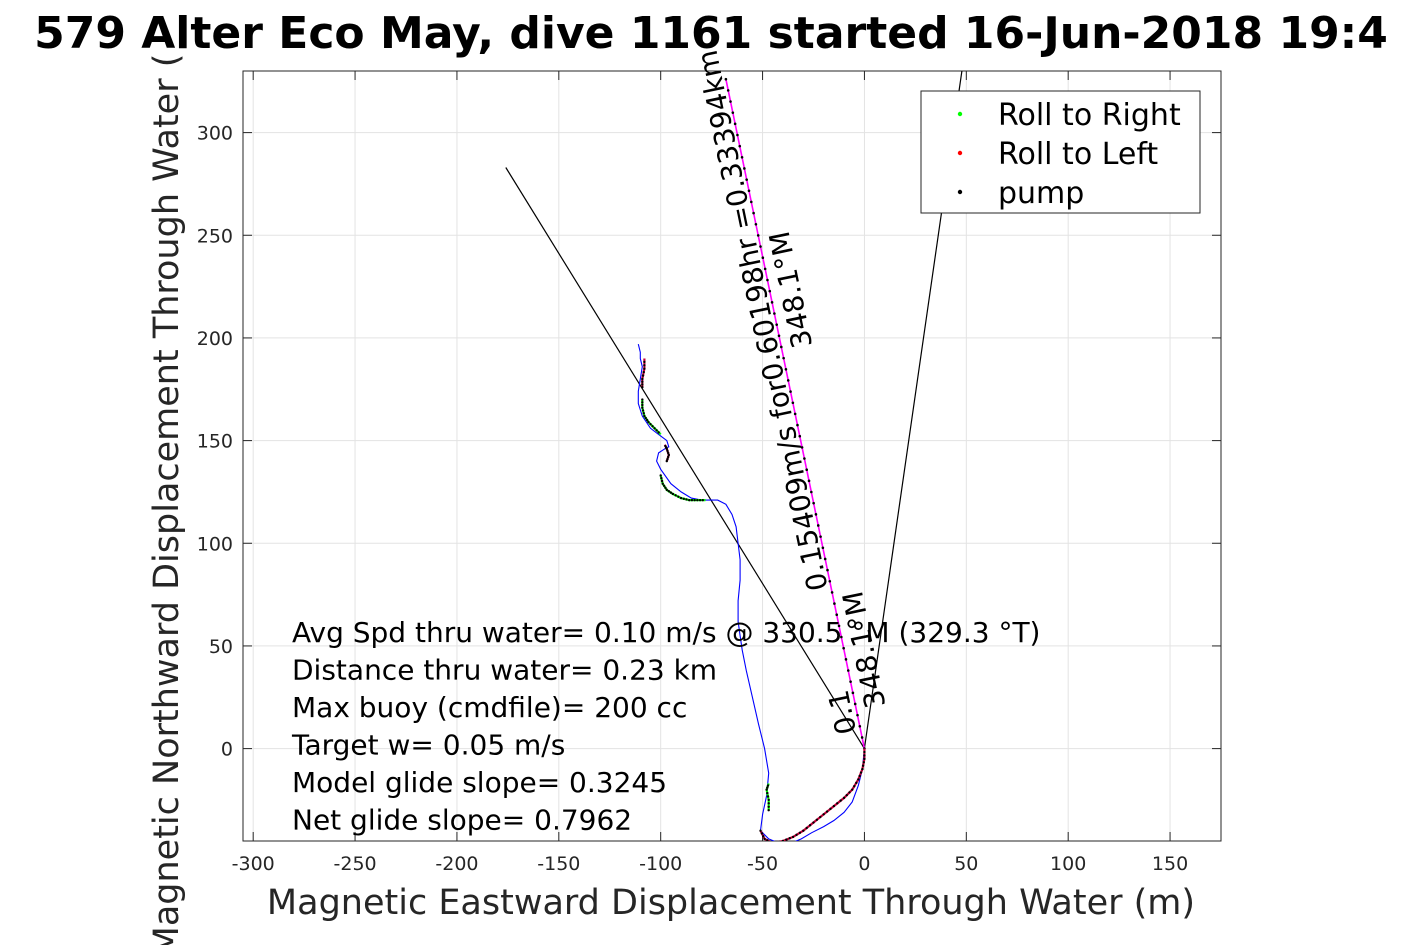 The width and height of the screenshot is (1417, 945). What do you see at coordinates (1041, 193) in the screenshot?
I see `legend-label: pump` at bounding box center [1041, 193].